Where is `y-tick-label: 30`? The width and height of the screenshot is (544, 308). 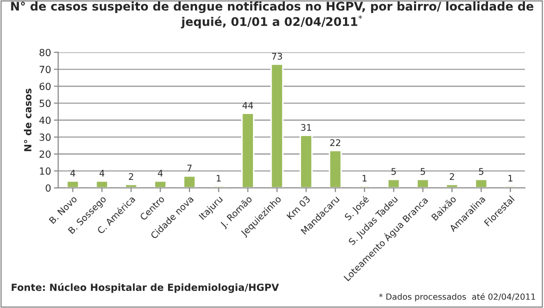 y-tick-label: 30 is located at coordinates (45, 137).